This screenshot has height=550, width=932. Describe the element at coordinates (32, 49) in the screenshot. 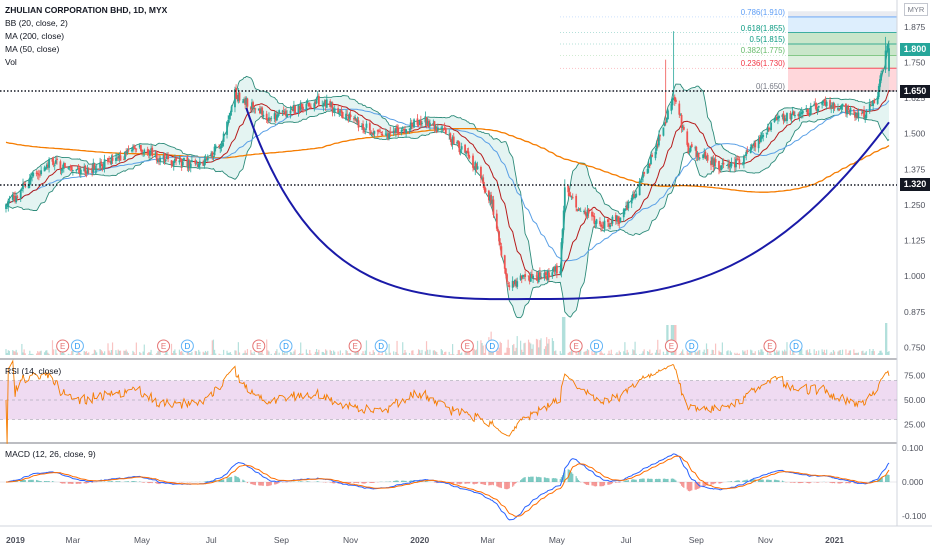

I see `legend-ma50: MA (50, close)` at that location.